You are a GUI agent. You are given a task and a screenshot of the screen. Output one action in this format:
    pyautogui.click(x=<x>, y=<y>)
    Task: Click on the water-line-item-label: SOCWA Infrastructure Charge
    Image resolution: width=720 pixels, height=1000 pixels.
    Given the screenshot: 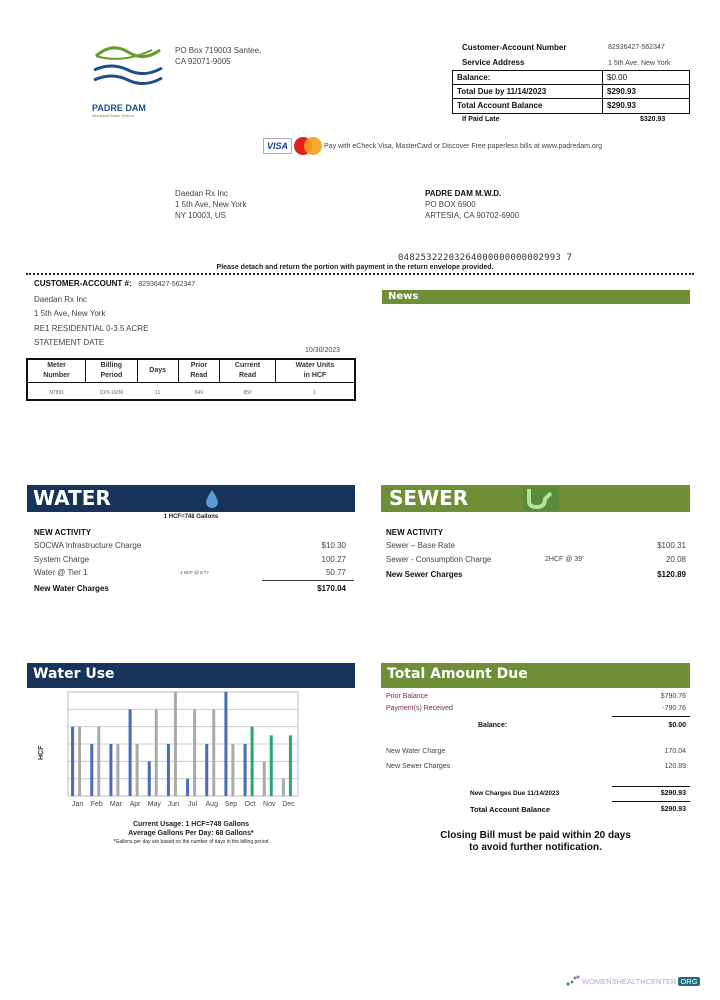 What is the action you would take?
    pyautogui.click(x=88, y=545)
    